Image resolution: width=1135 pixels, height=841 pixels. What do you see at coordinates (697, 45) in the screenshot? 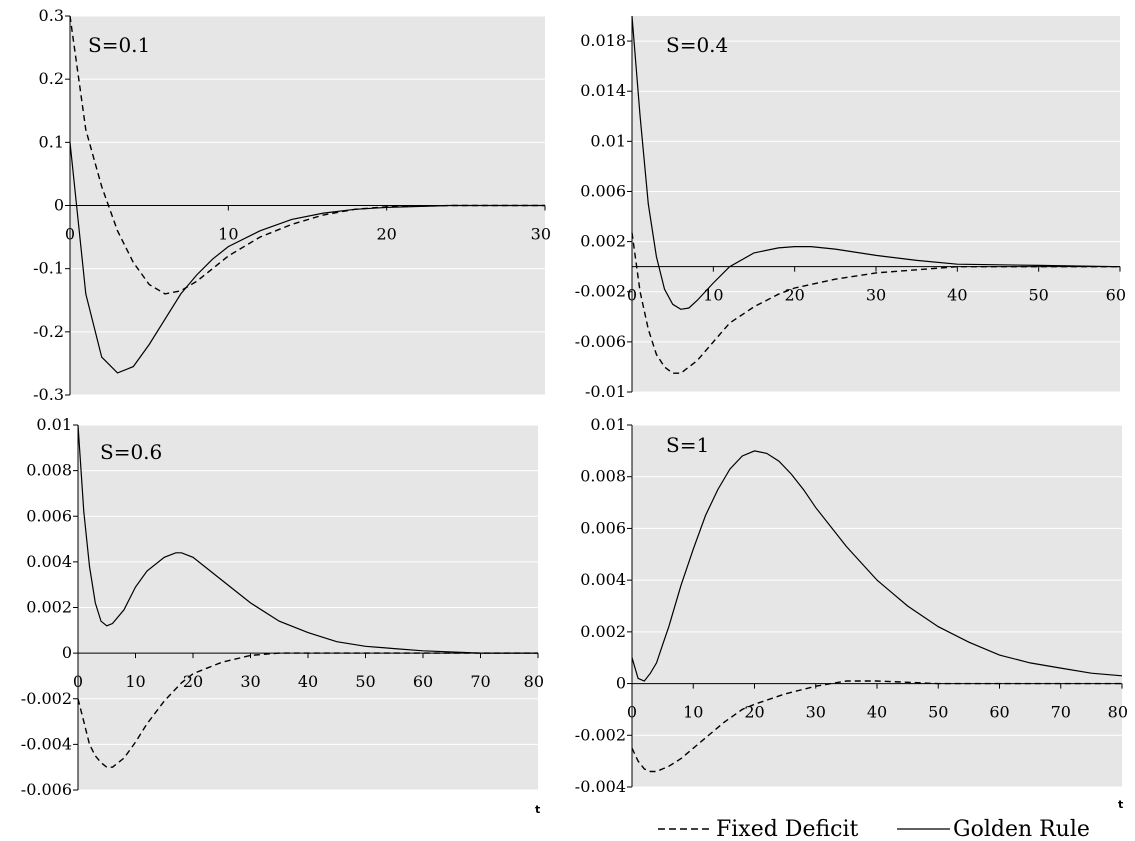
I see `panel-title: S=0.4` at bounding box center [697, 45].